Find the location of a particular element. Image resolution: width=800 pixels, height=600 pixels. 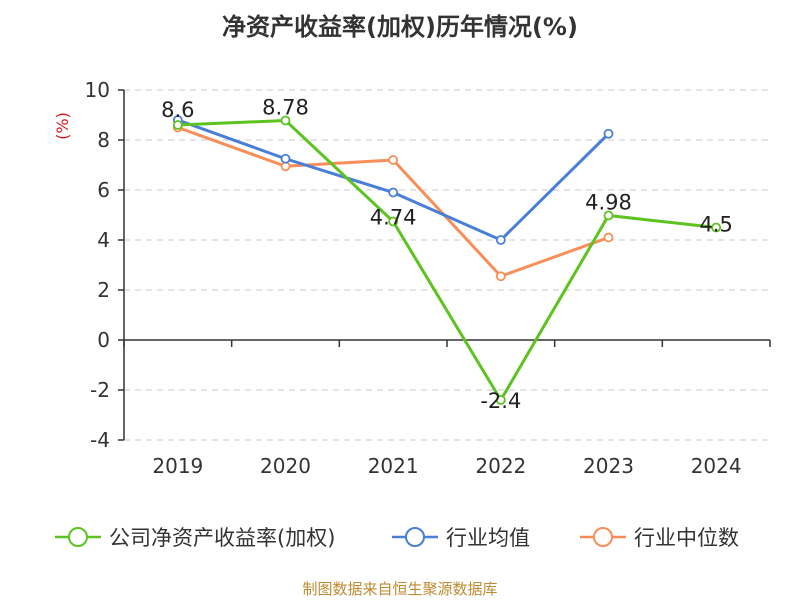

legend-item-1: 行业均值 is located at coordinates (461, 538).